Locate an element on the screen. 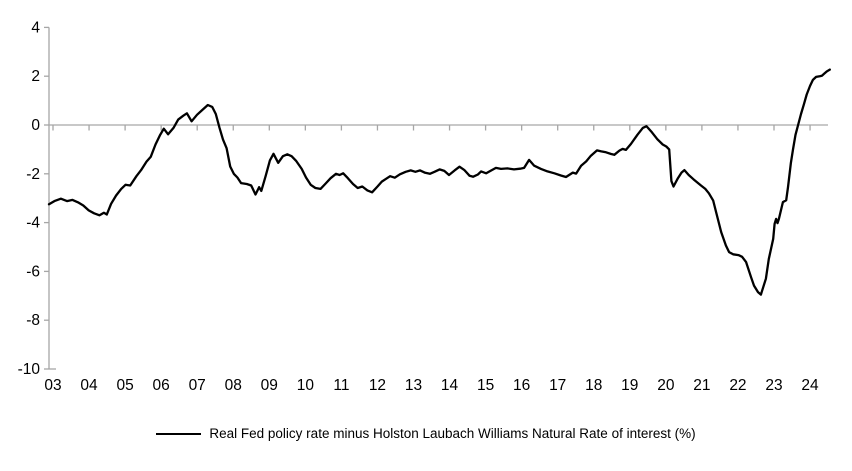  x-axis-label: 04 is located at coordinates (89, 385).